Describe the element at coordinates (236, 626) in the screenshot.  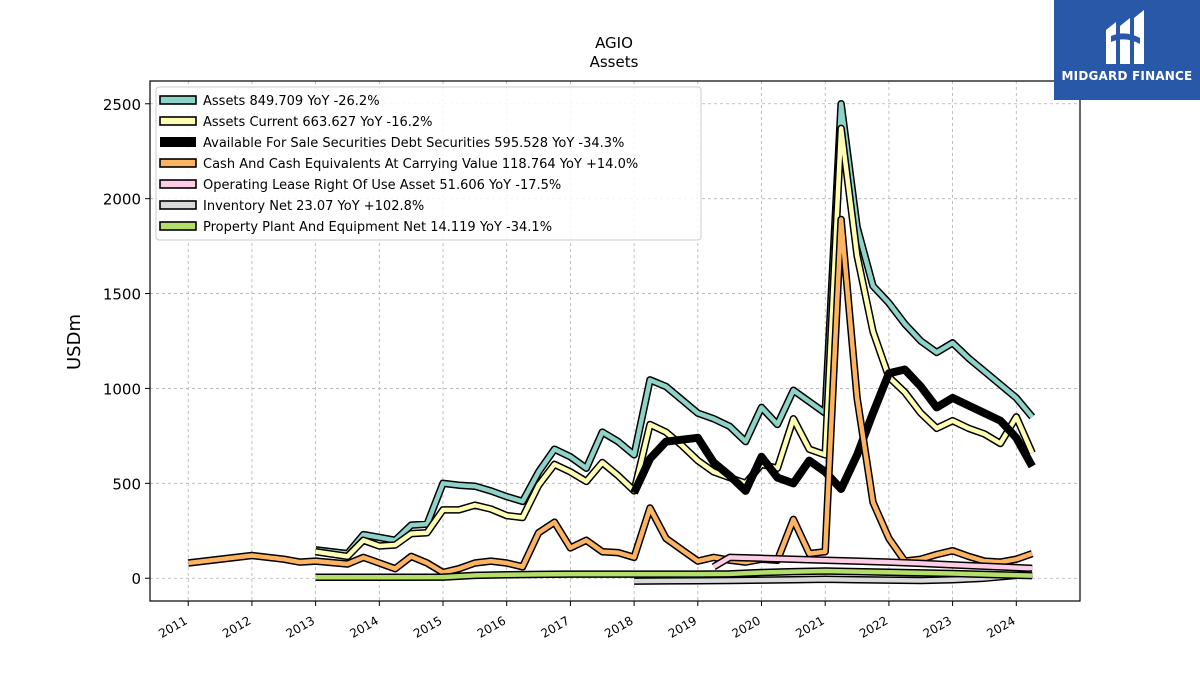
I see `x-tick-label: 2012` at that location.